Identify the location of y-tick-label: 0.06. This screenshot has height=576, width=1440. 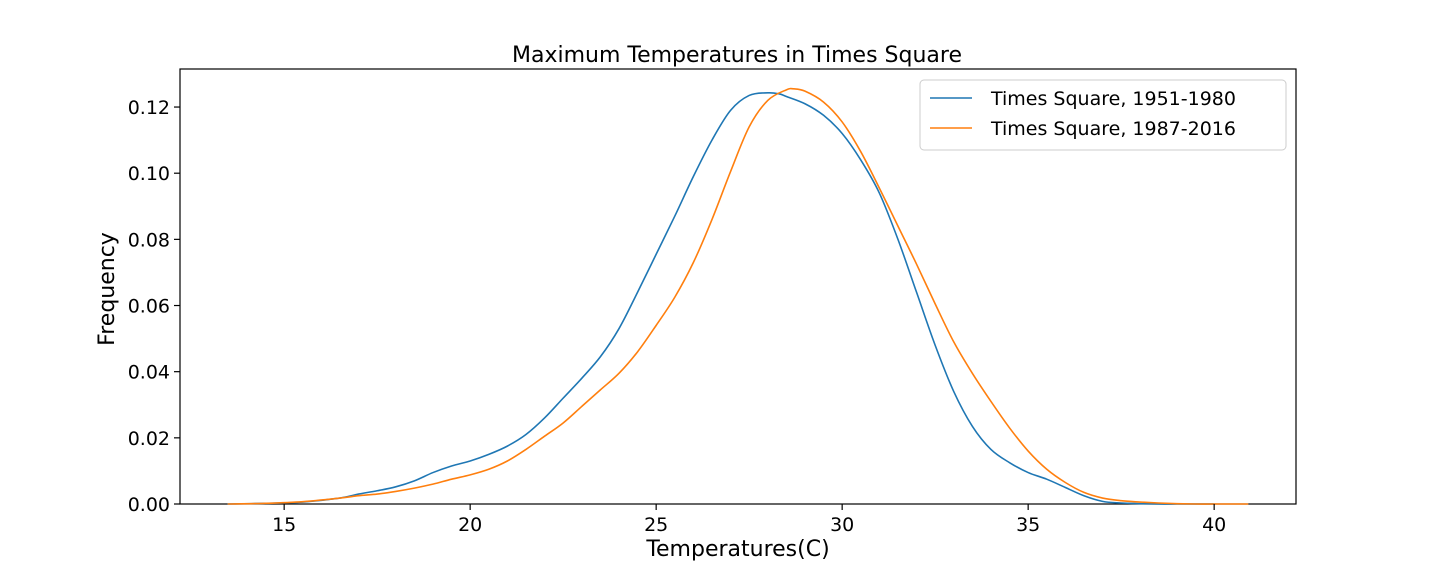
(149, 307).